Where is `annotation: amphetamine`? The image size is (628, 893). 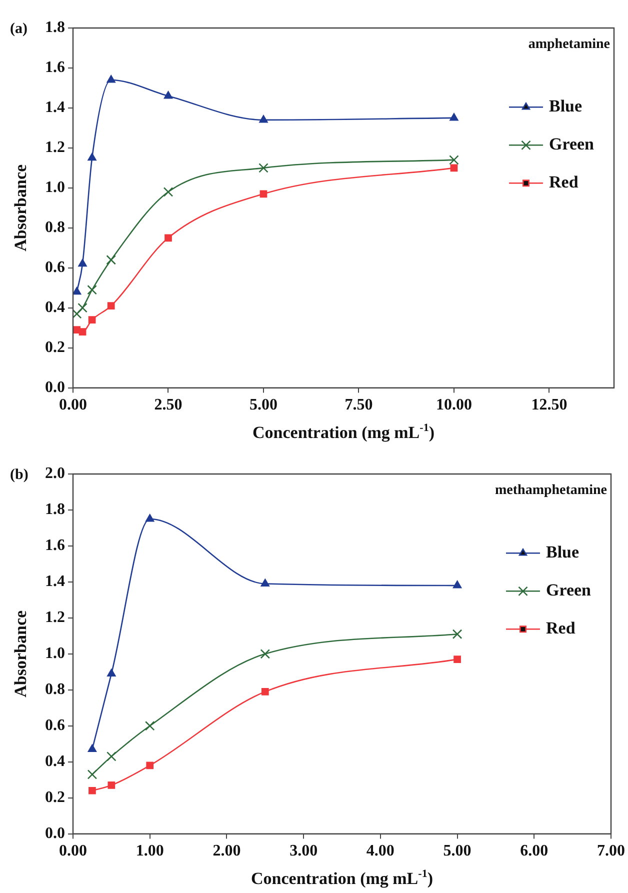 annotation: amphetamine is located at coordinates (569, 44).